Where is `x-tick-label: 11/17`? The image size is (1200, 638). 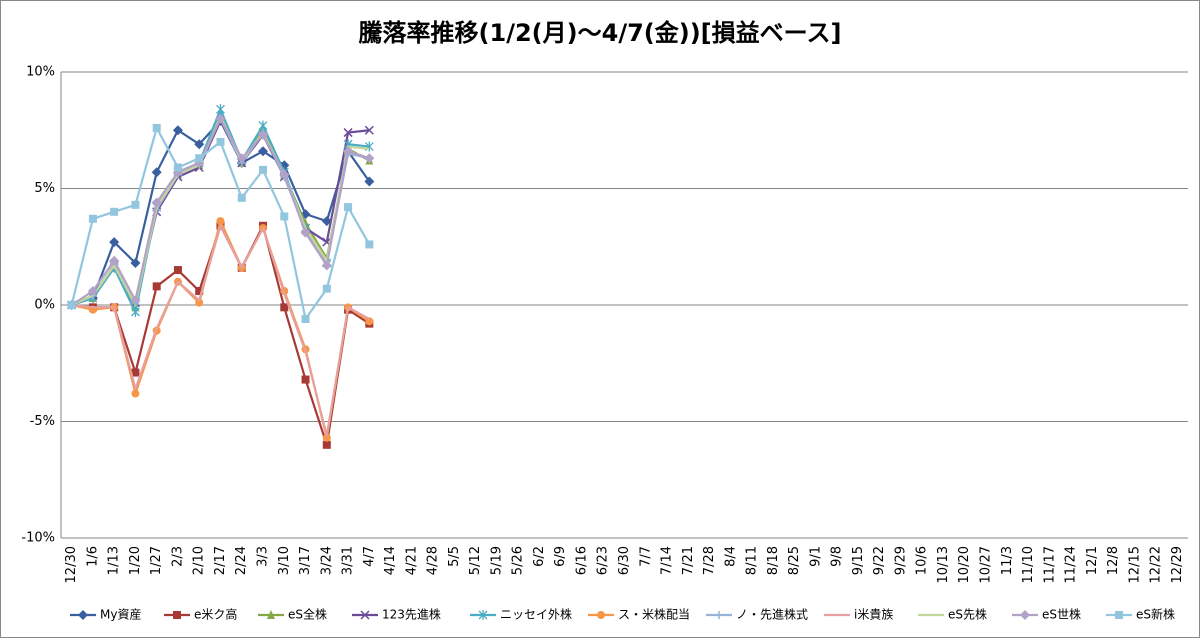
x-tick-label: 11/17 is located at coordinates (1049, 564).